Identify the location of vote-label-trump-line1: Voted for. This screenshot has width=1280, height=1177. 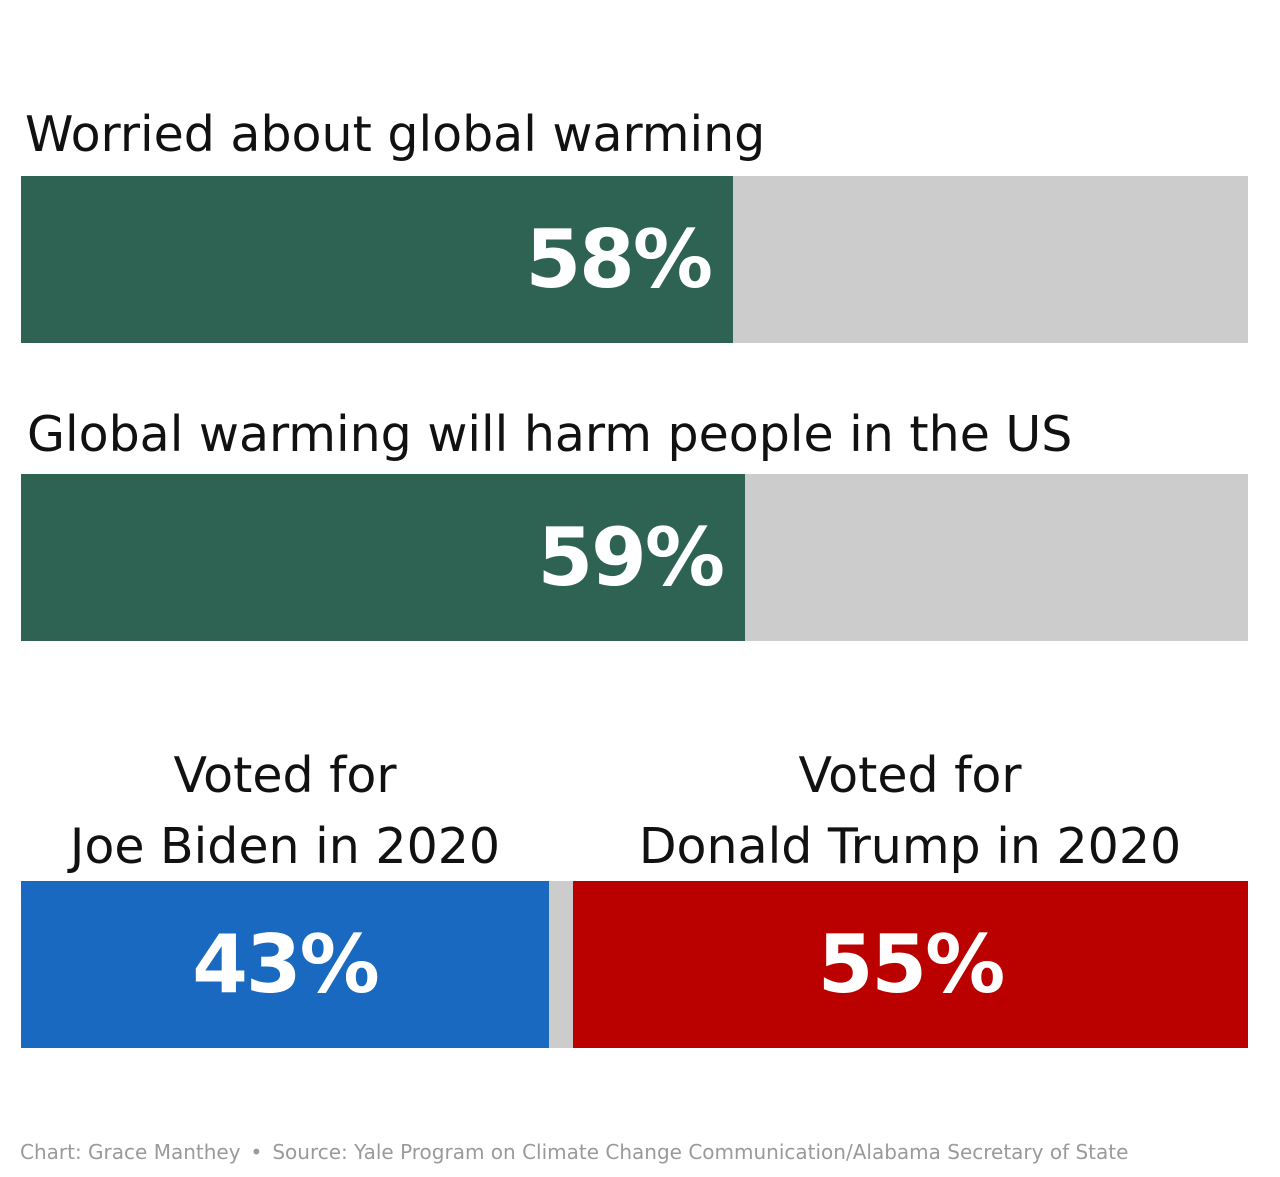
(910, 775).